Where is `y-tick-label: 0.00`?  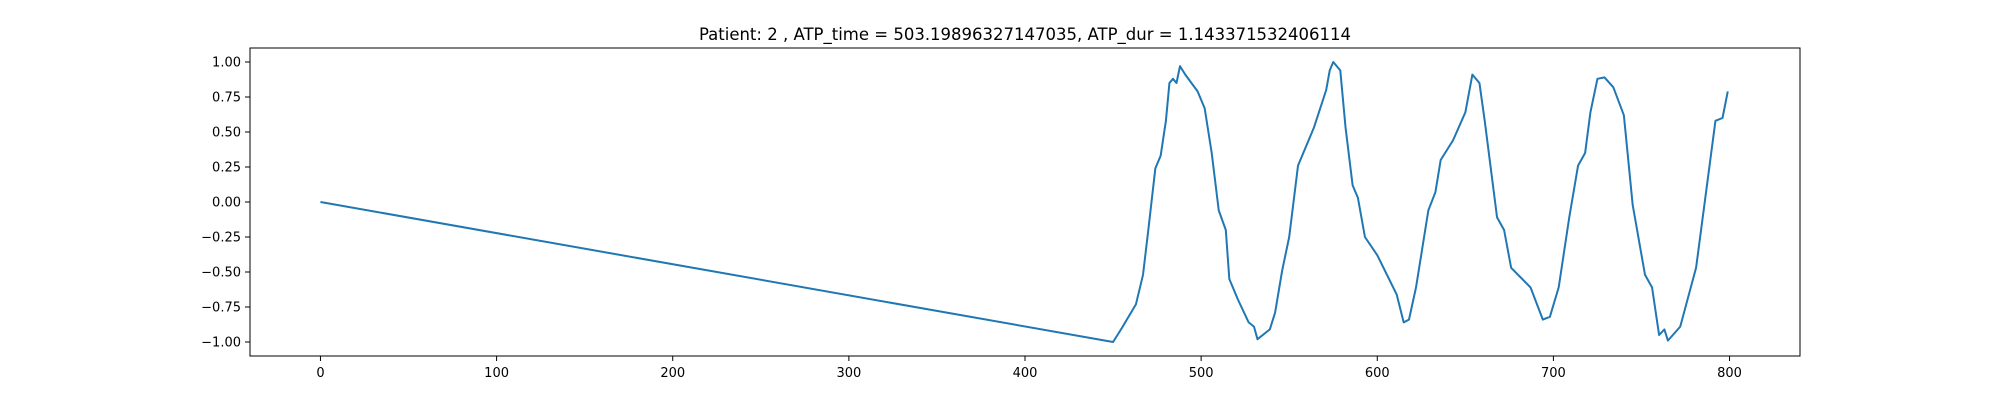 y-tick-label: 0.00 is located at coordinates (226, 203).